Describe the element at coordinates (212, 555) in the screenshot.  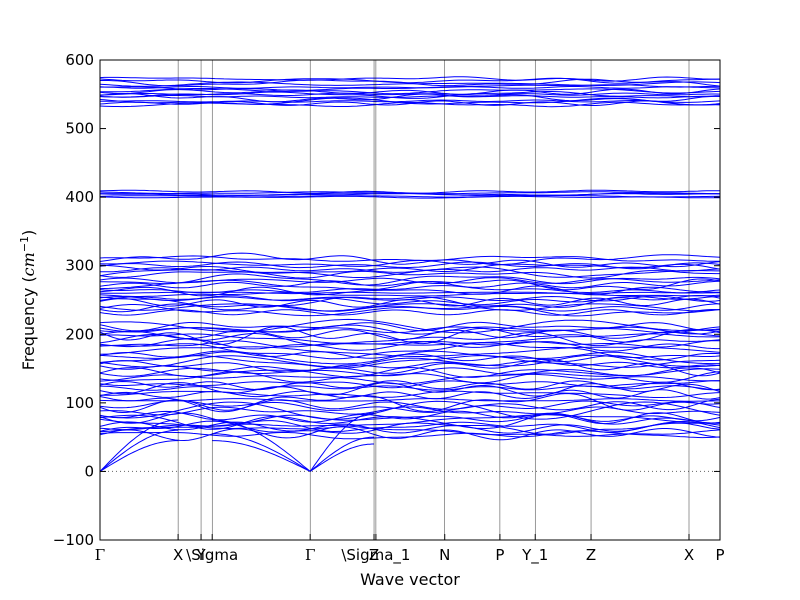
I see `x-tick-label: \Sigma` at that location.